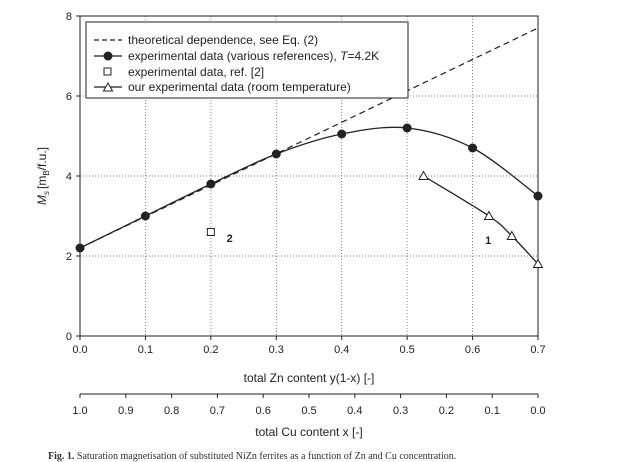 The width and height of the screenshot is (641, 462). I want to click on legend-item-ref2: experimental data, ref. [2], so click(183, 72).